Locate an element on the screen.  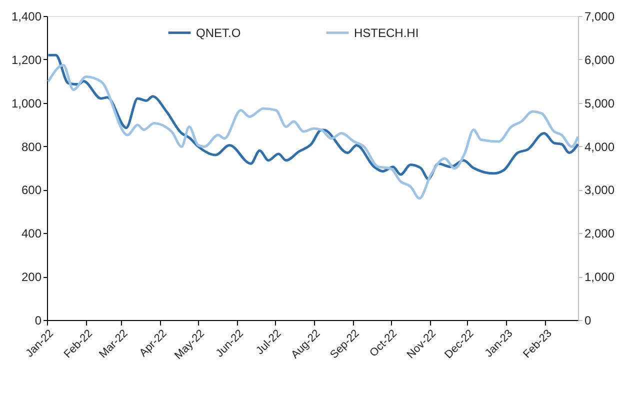
legend-label: QNET.O is located at coordinates (218, 33).